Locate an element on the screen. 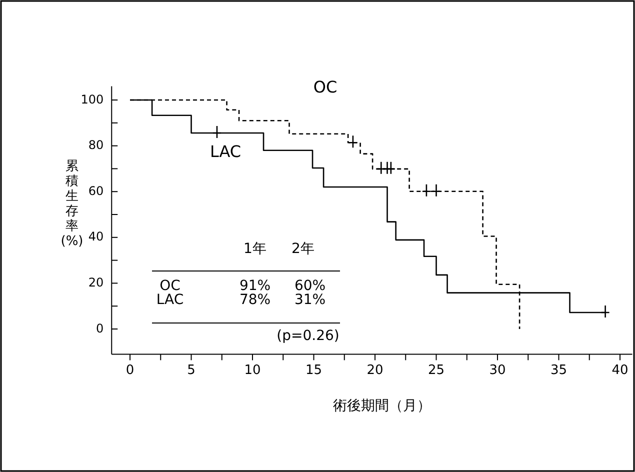 This screenshot has height=472, width=635. x-tick-label: 0 is located at coordinates (130, 370).